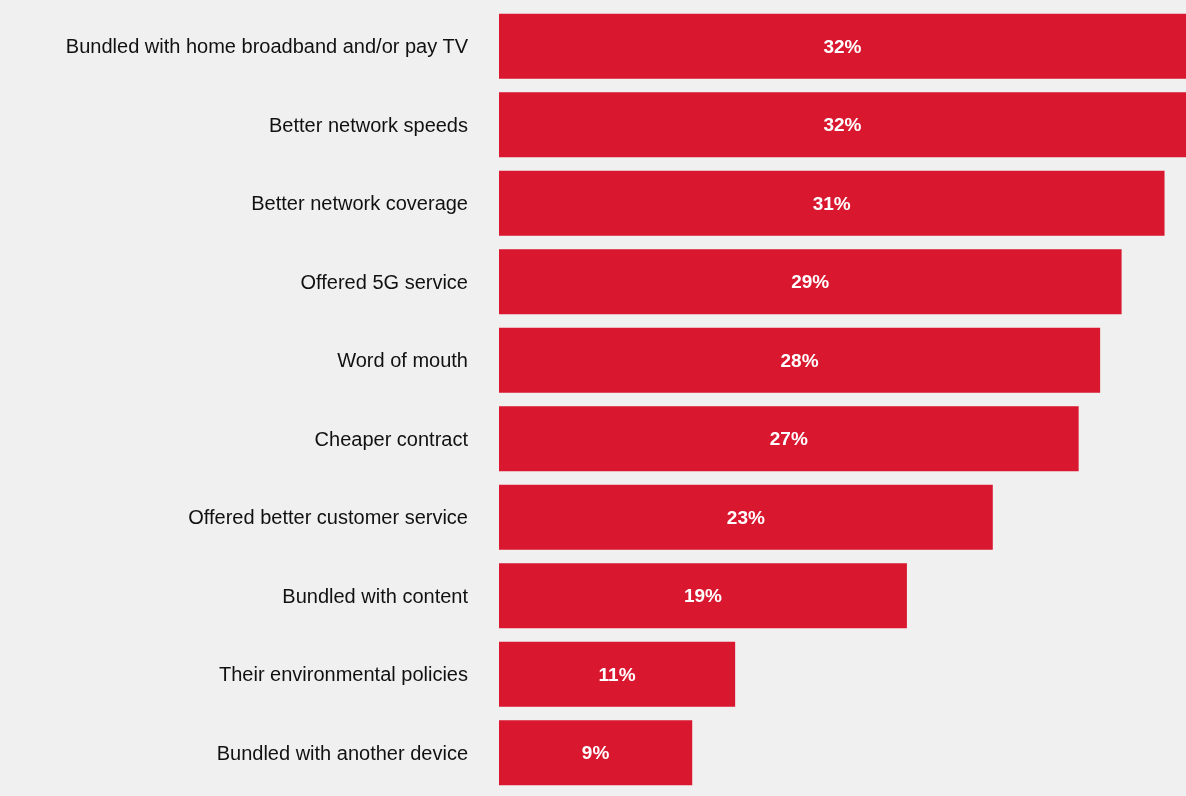 This screenshot has height=796, width=1186. What do you see at coordinates (368, 124) in the screenshot?
I see `y-tick-label: Better network speeds` at bounding box center [368, 124].